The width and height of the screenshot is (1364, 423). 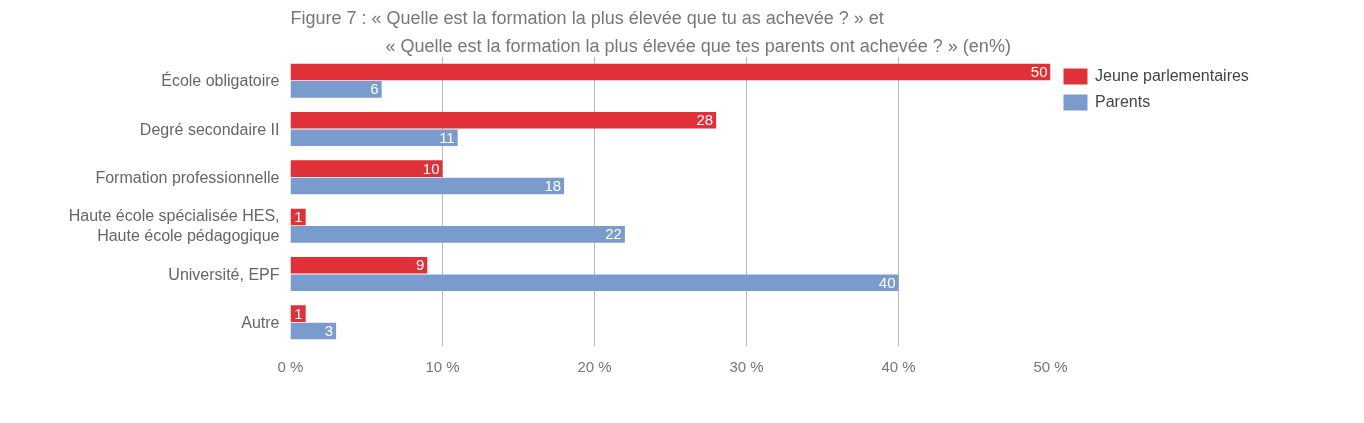 I want to click on y-tick-label: Haute école spécialisée HES, Haute école pédagogique, so click(x=174, y=225).